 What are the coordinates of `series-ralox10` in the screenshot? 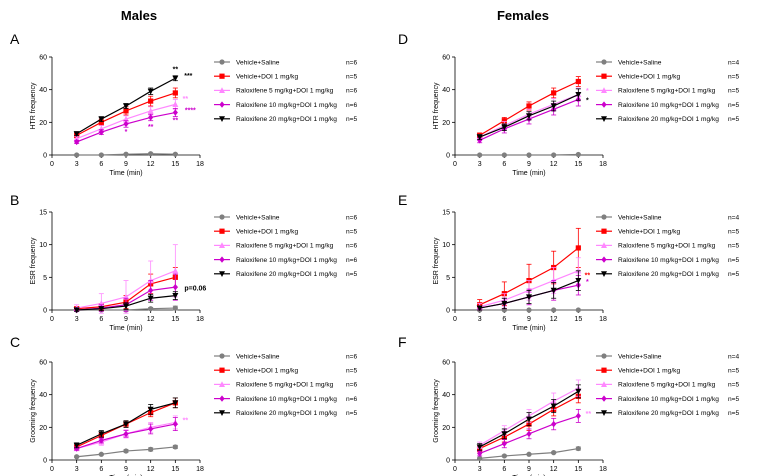 It's located at (126, 434).